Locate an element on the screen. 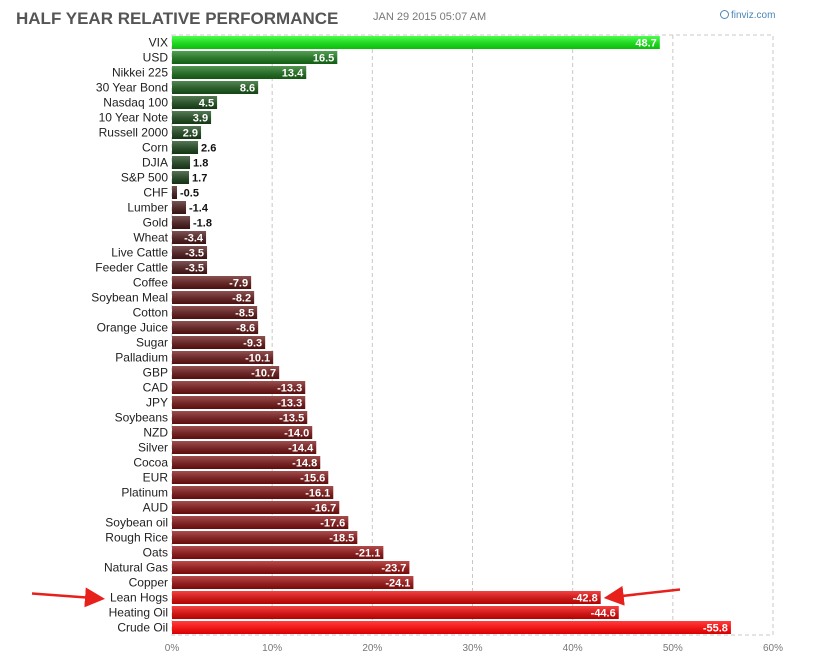 Image resolution: width=824 pixels, height=665 pixels. annotations is located at coordinates (356, 596).